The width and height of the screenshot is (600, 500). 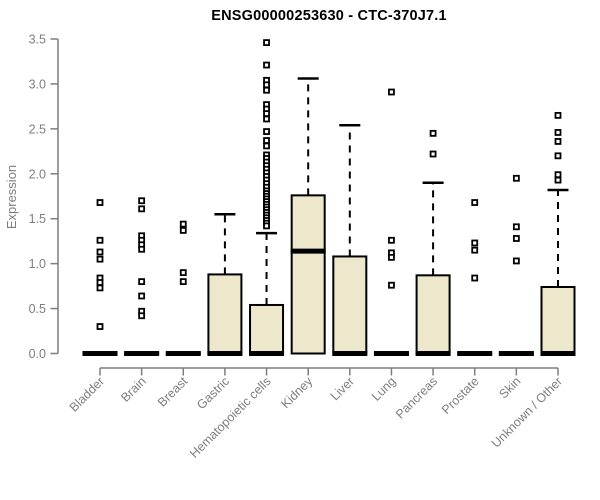 I want to click on x-tick-label: Liver, so click(x=342, y=388).